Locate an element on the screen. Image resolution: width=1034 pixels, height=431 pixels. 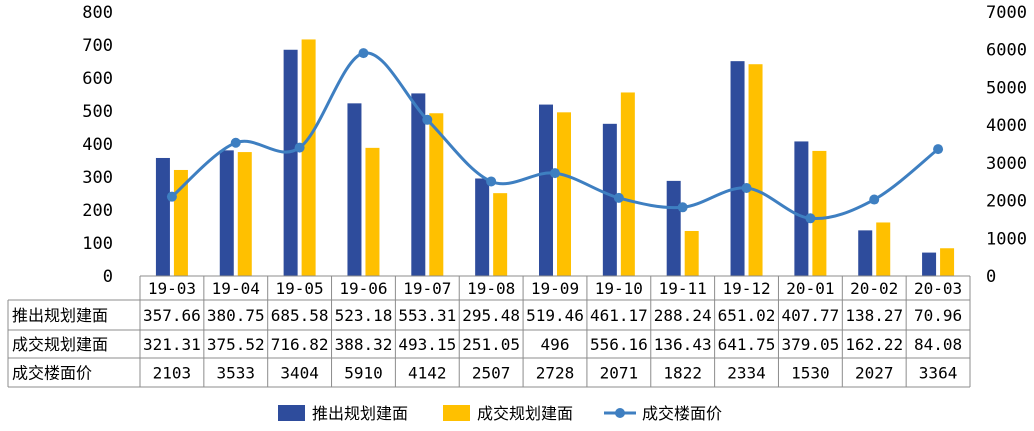
right-axis-tick-label: 7000 is located at coordinates (1006, 13).